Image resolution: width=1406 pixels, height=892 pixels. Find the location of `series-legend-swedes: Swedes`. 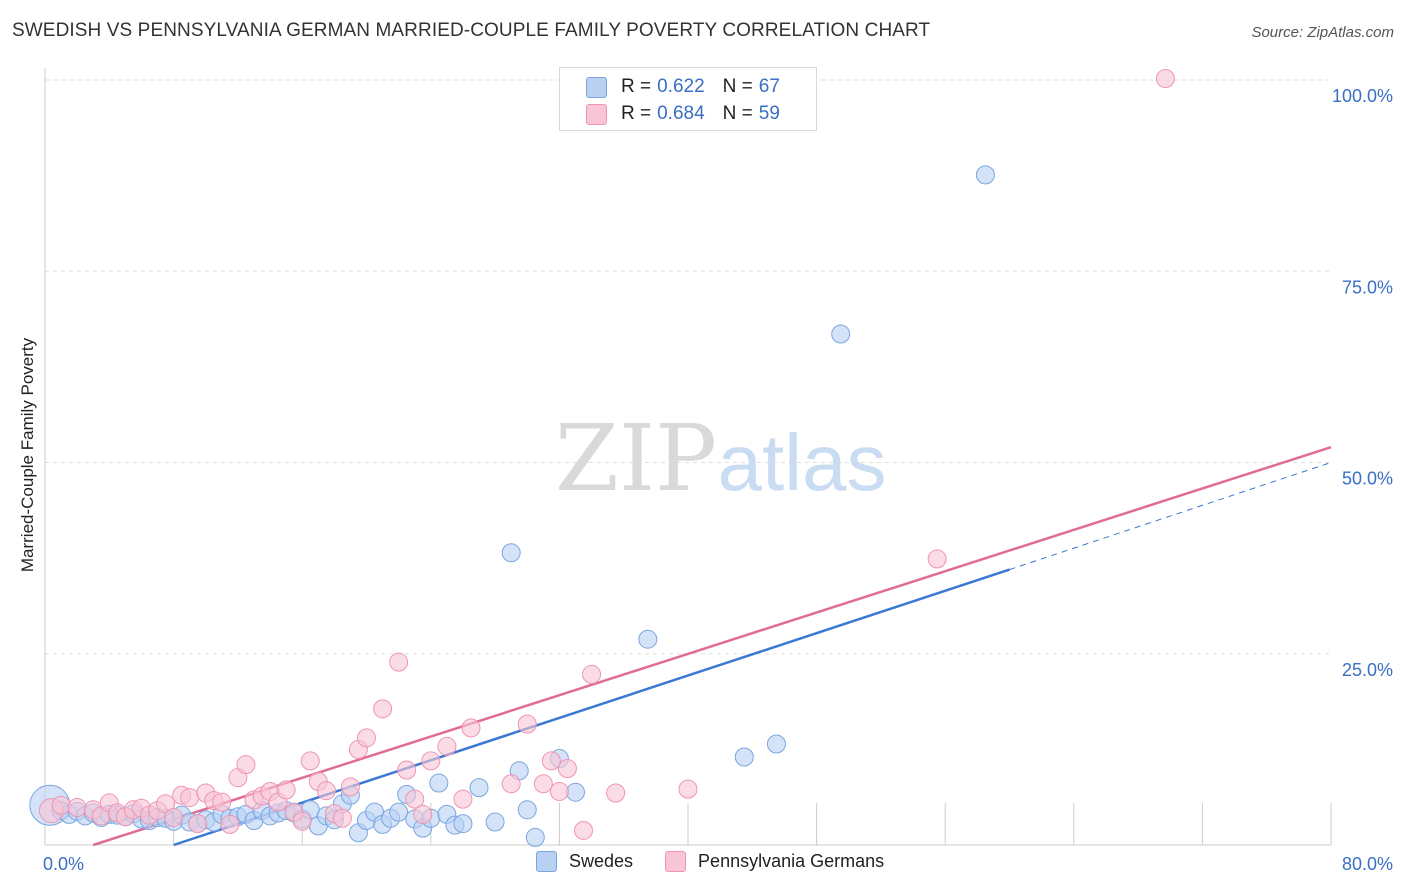

series-legend-swedes: Swedes is located at coordinates (584, 861).